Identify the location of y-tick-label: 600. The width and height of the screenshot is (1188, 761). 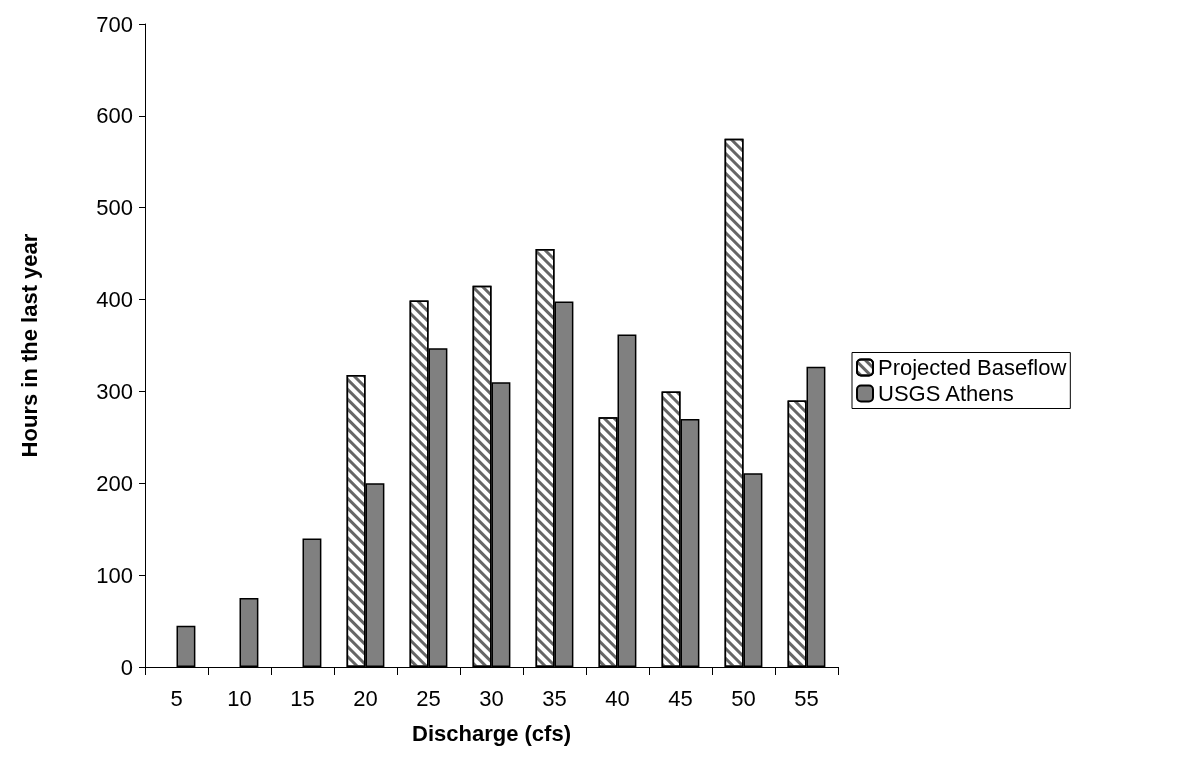
(114, 116).